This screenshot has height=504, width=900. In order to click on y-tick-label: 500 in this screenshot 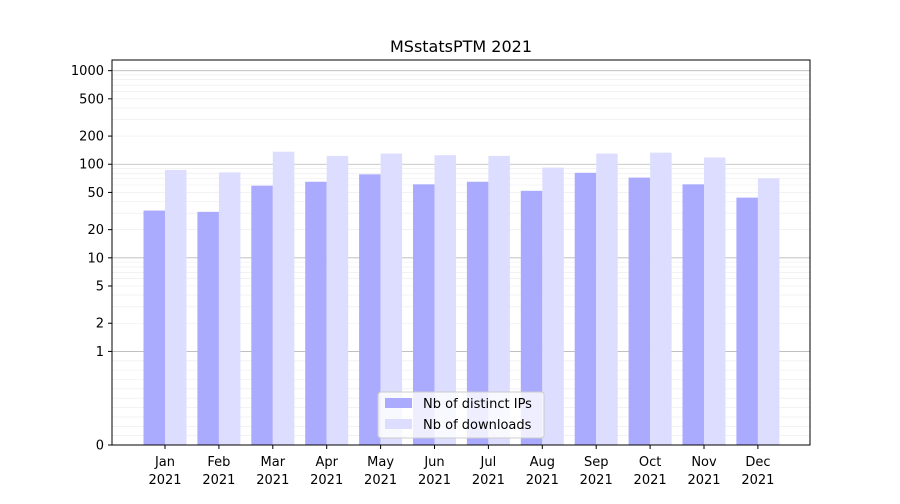, I will do `click(91, 99)`.